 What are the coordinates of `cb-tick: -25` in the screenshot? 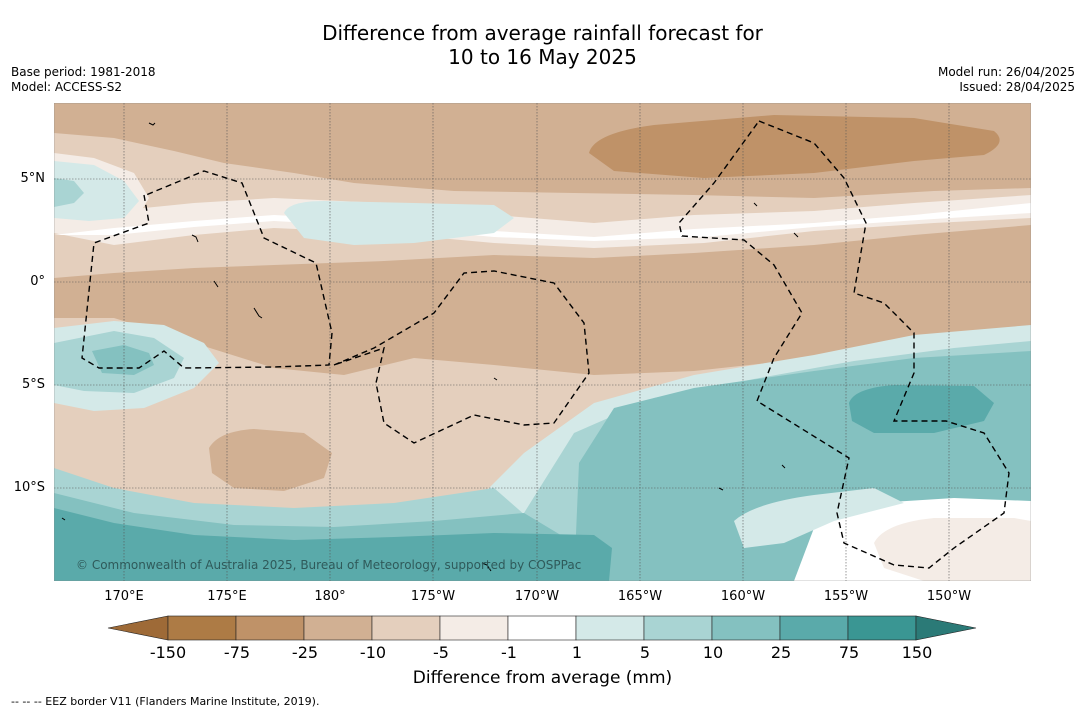 It's located at (305, 652).